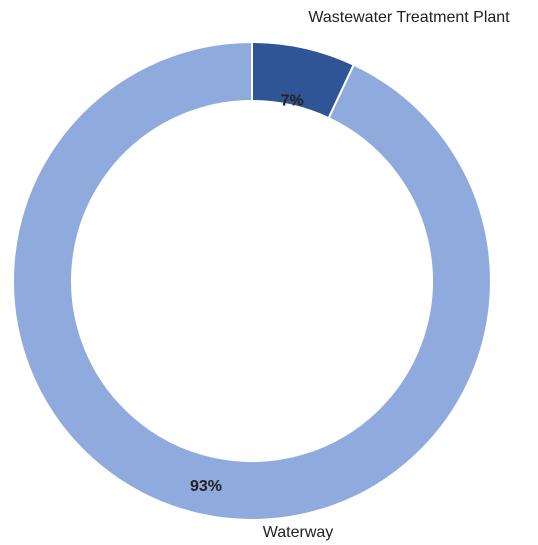 Image resolution: width=538 pixels, height=545 pixels. What do you see at coordinates (206, 486) in the screenshot?
I see `value-label: 93%` at bounding box center [206, 486].